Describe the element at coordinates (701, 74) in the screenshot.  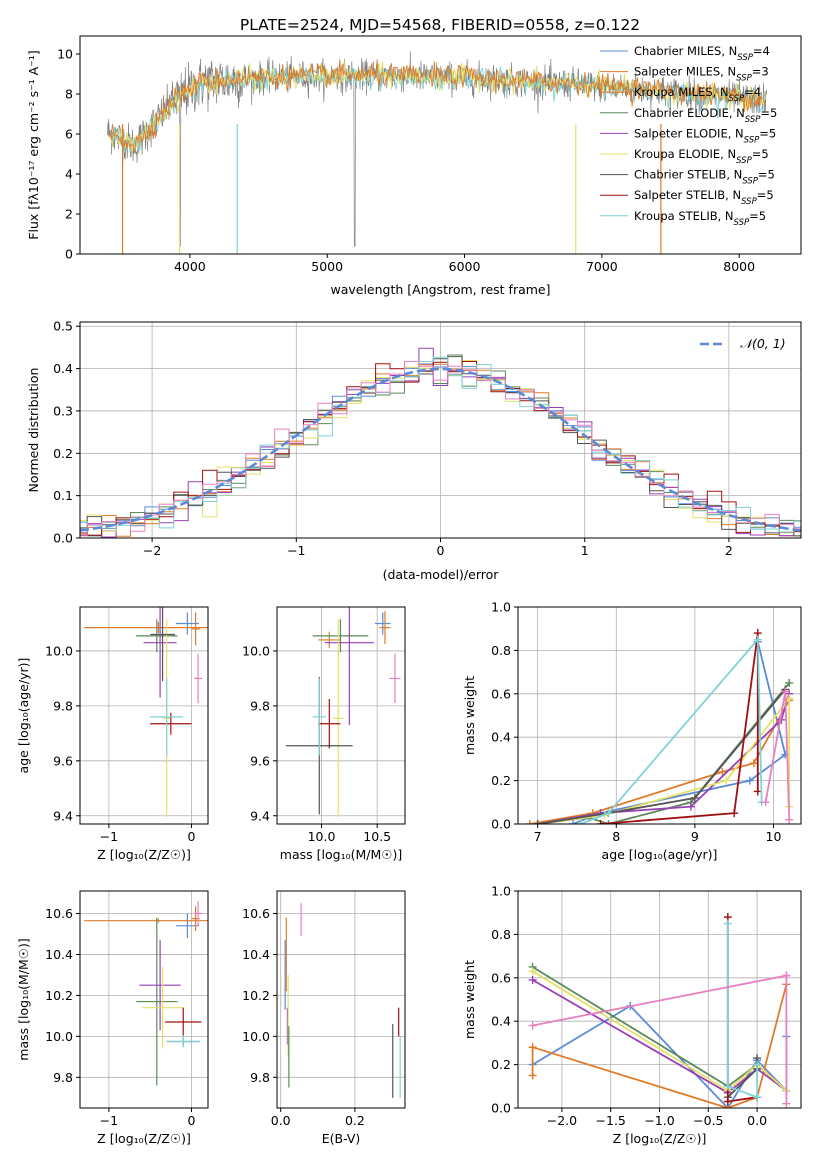
I see `legend-entry-label: Salpeter MILES, NSSP=3` at that location.